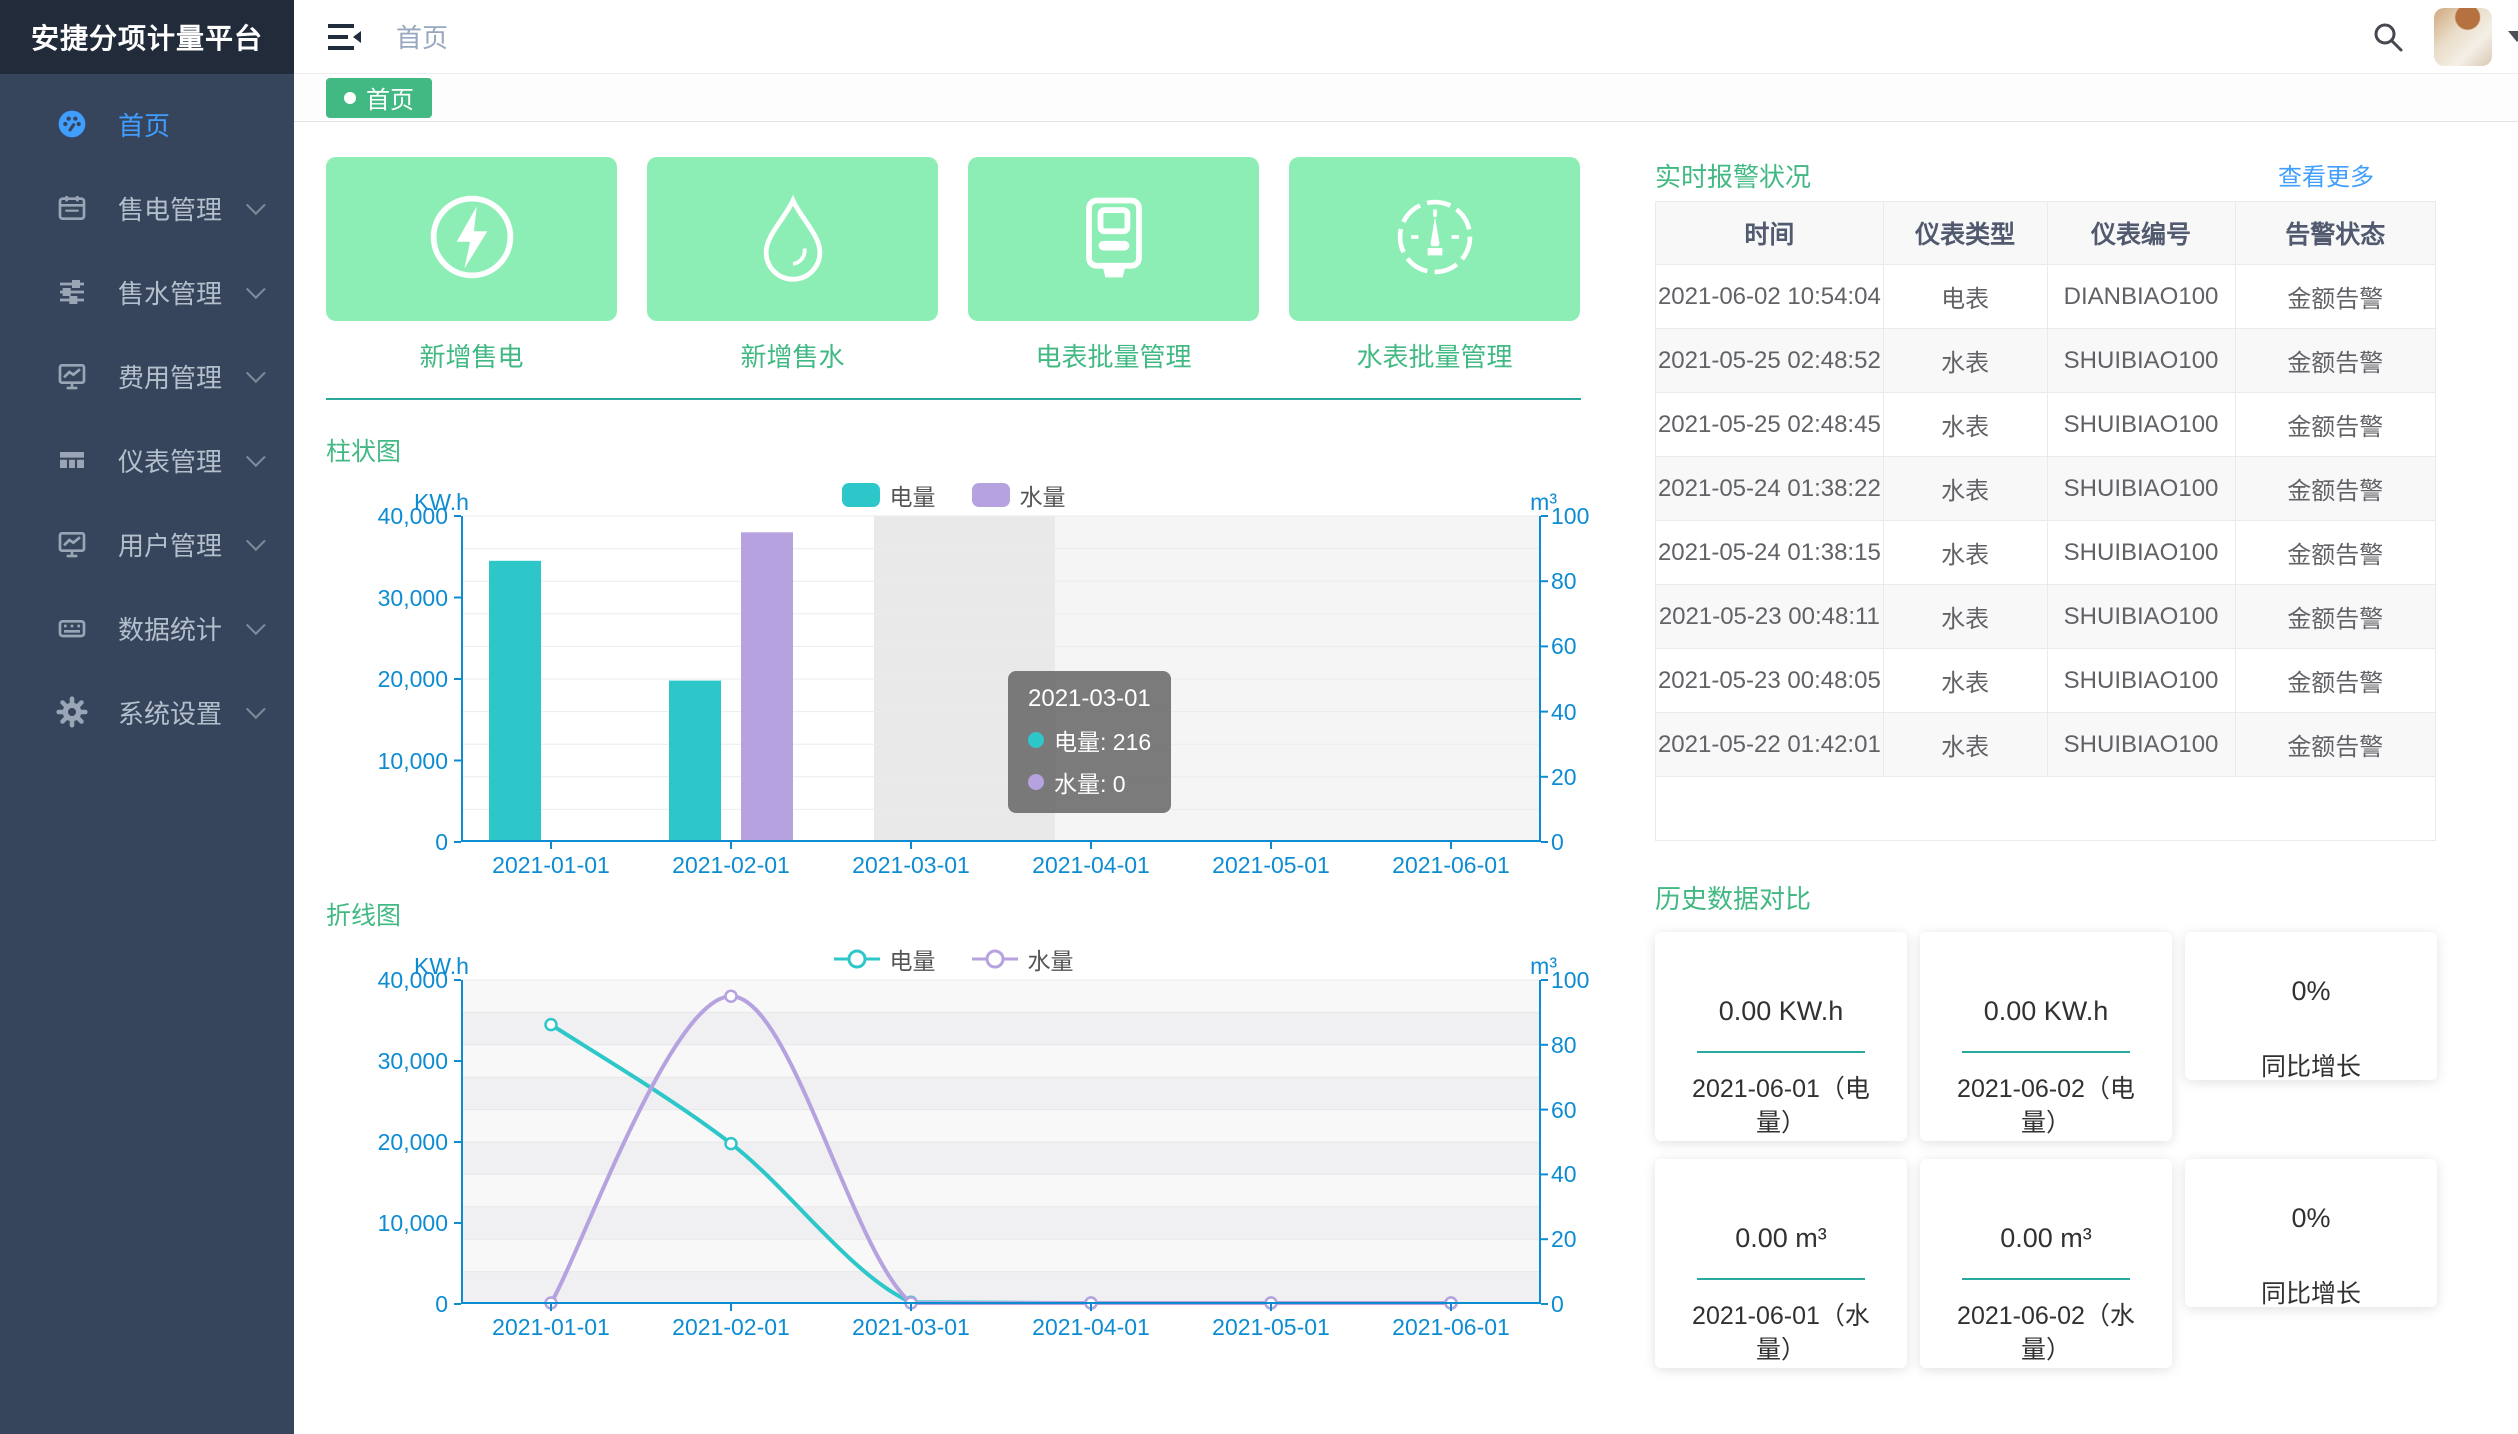 The width and height of the screenshot is (2518, 1434). Describe the element at coordinates (953, 265) in the screenshot. I see `quick-actions: 新增售电 新增售水 电表批量管理 水表批量管理` at that location.